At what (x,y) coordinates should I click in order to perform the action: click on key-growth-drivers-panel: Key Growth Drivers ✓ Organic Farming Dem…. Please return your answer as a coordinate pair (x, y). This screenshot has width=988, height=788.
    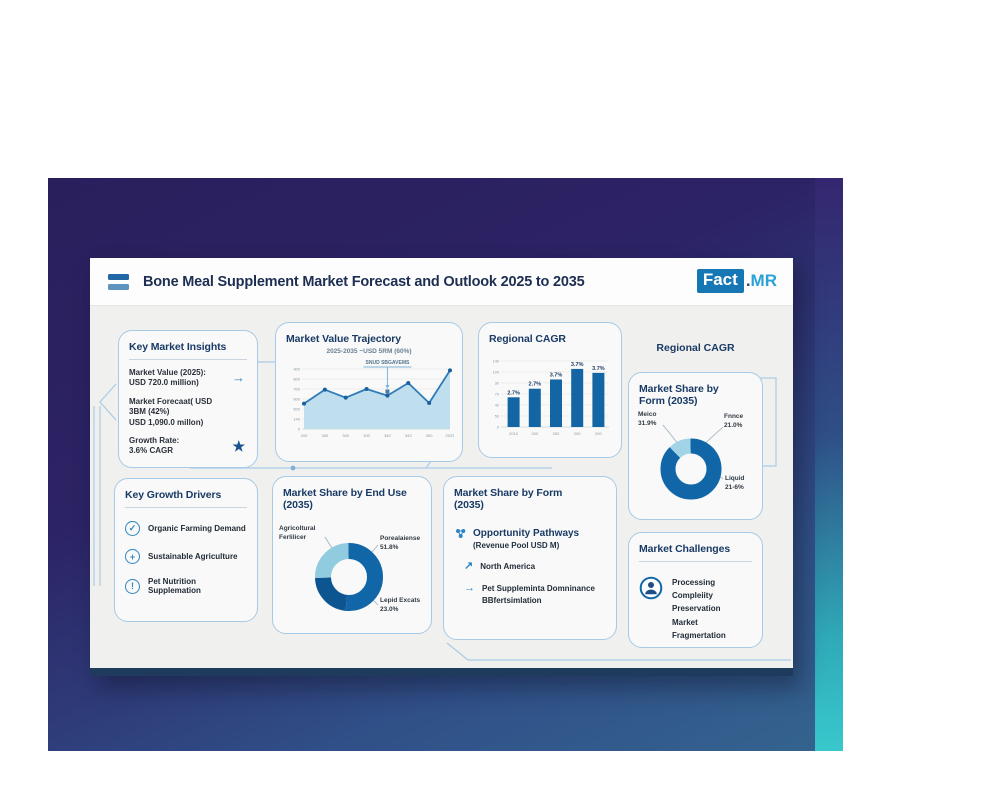
    Looking at the image, I should click on (186, 550).